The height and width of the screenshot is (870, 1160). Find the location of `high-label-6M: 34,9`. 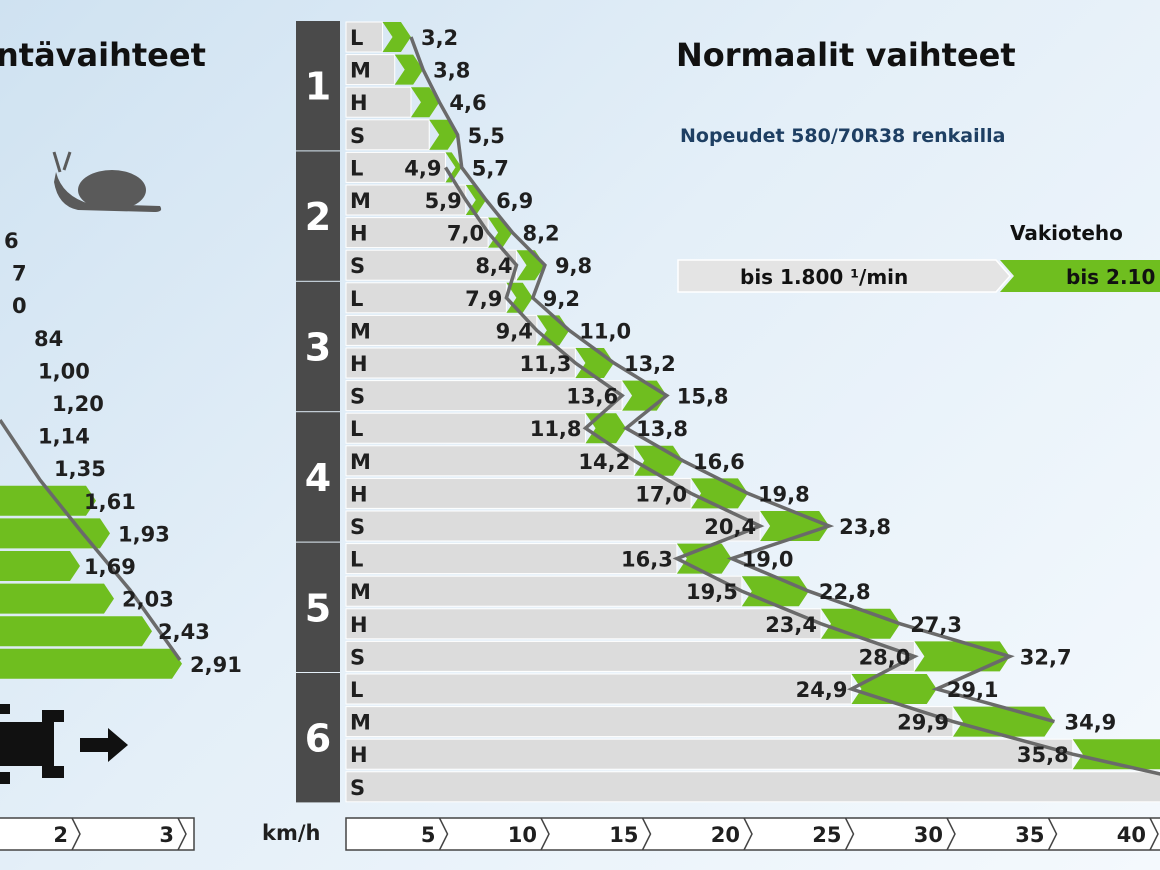

high-label-6M: 34,9 is located at coordinates (1090, 723).